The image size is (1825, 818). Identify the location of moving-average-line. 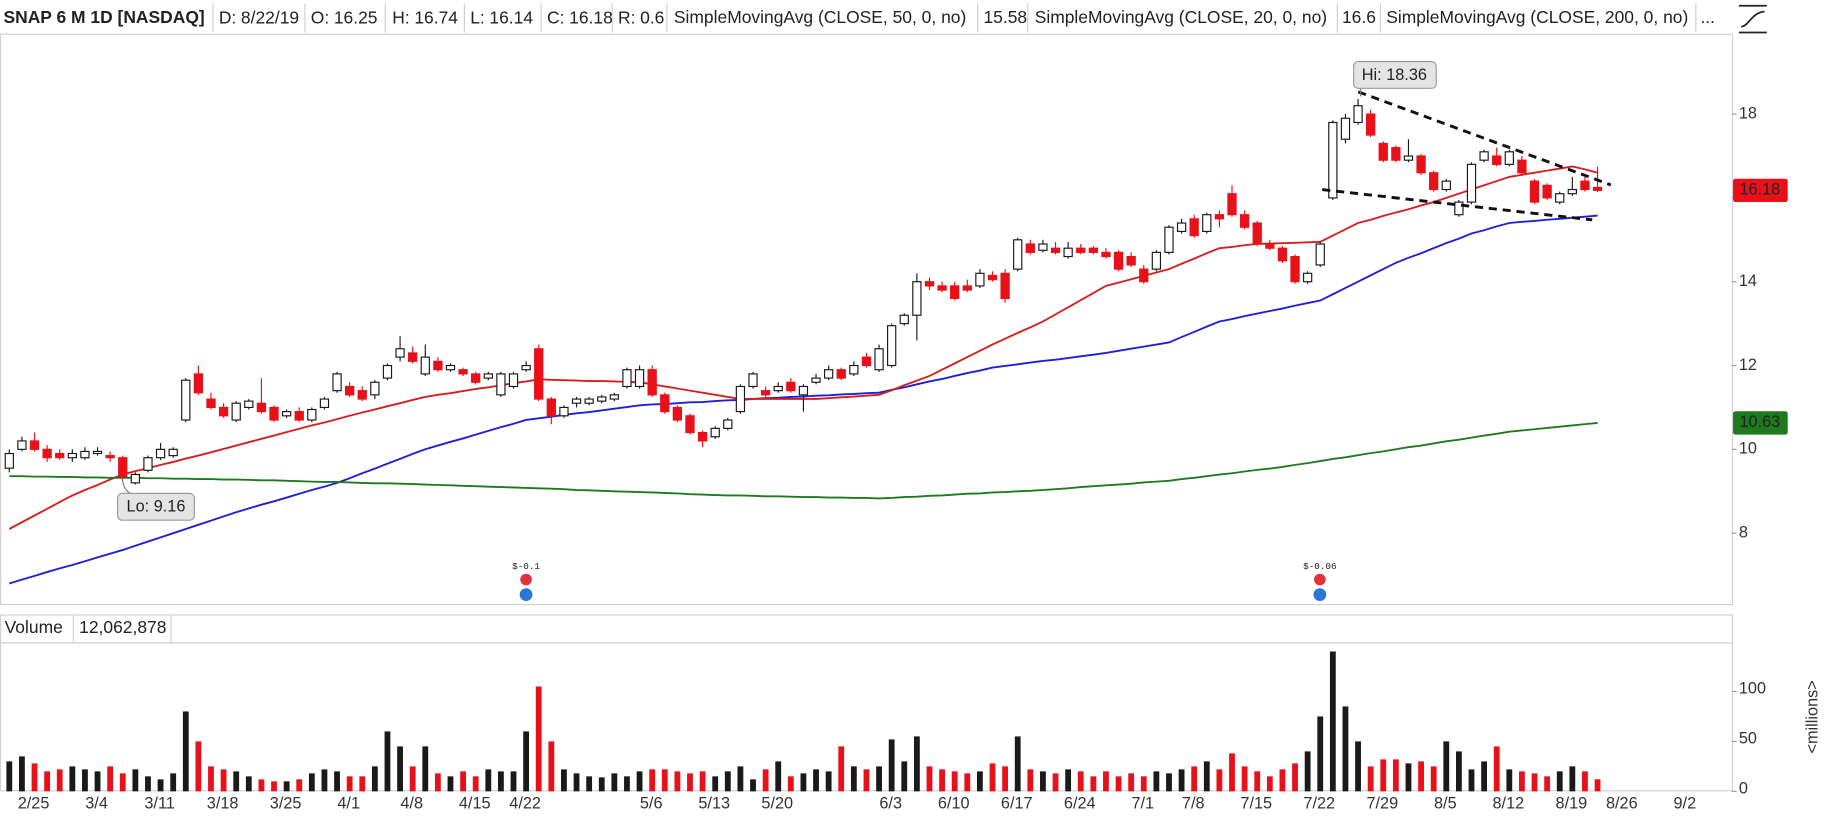
(803, 461).